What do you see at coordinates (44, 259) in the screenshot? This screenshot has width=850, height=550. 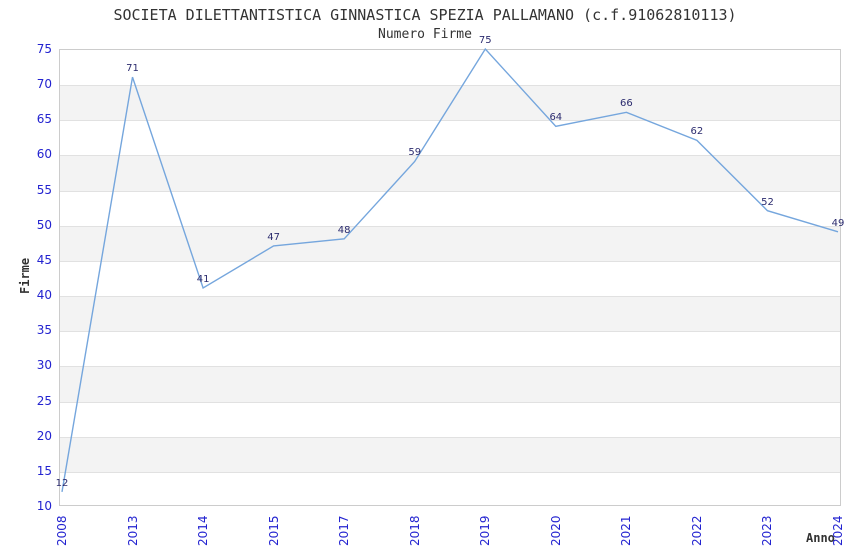 I see `y-tick-label: 45` at bounding box center [44, 259].